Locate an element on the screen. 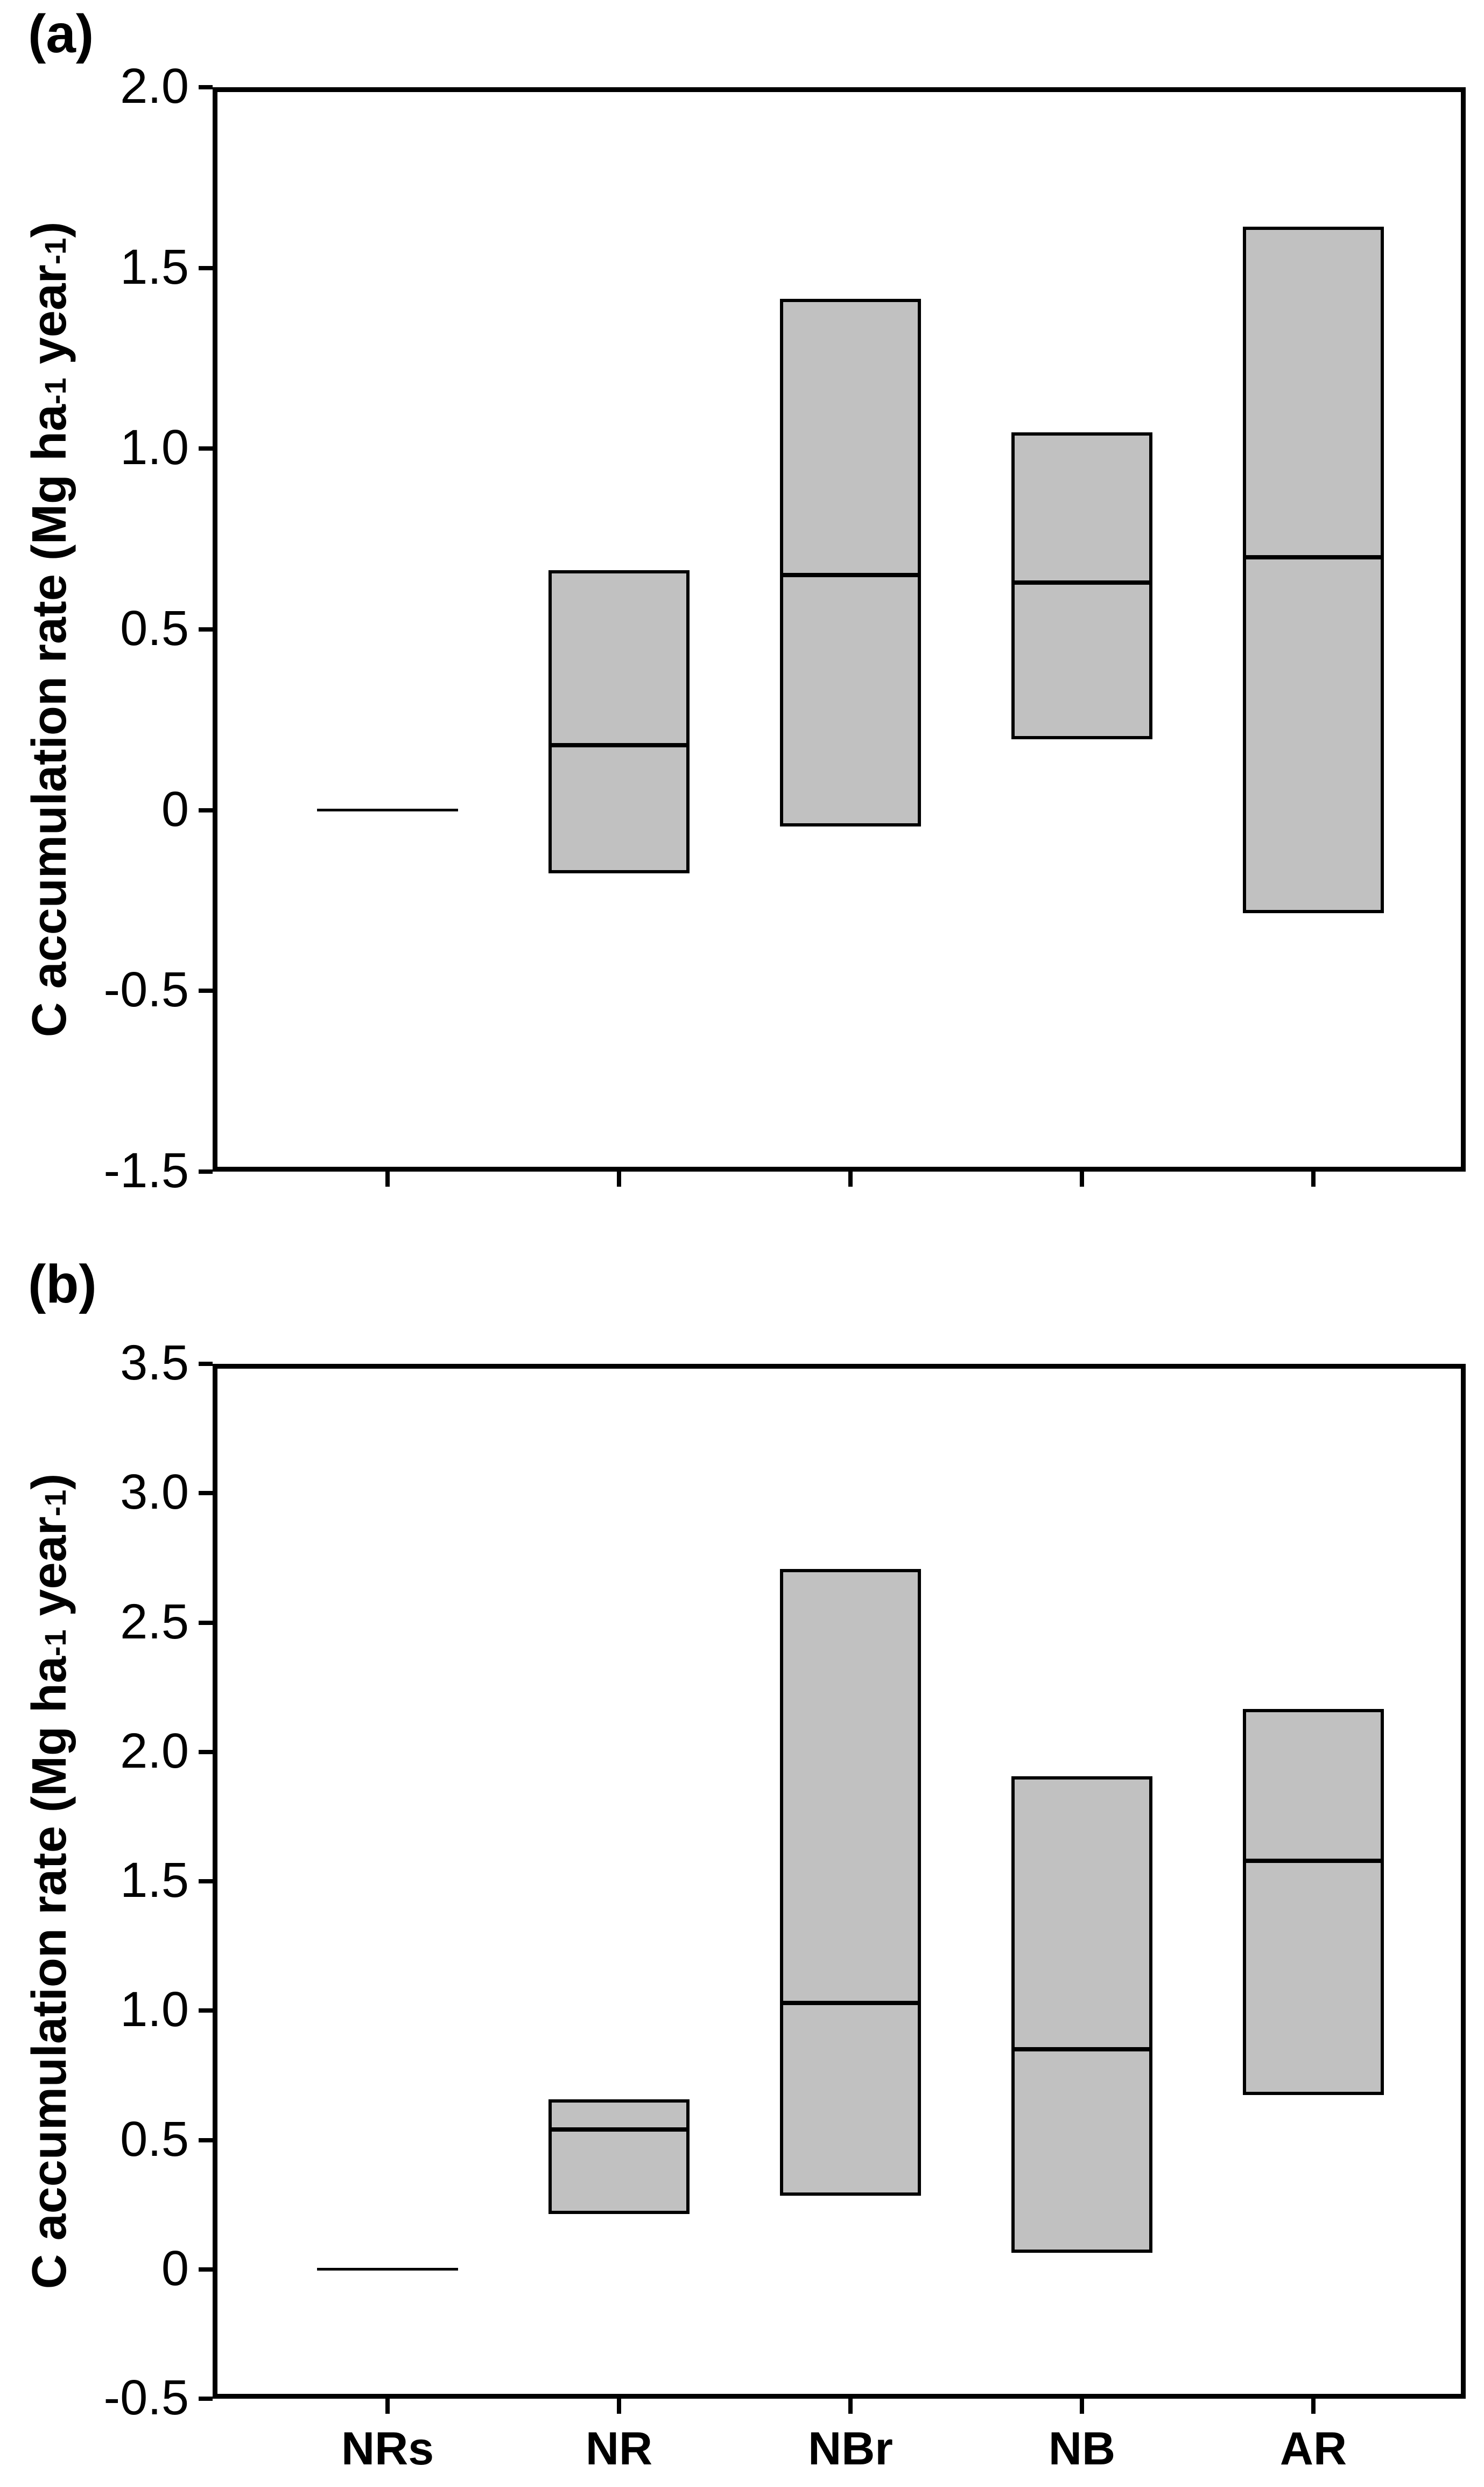 This screenshot has width=1484, height=2487. y-tick-label: 3.5 is located at coordinates (154, 1363).